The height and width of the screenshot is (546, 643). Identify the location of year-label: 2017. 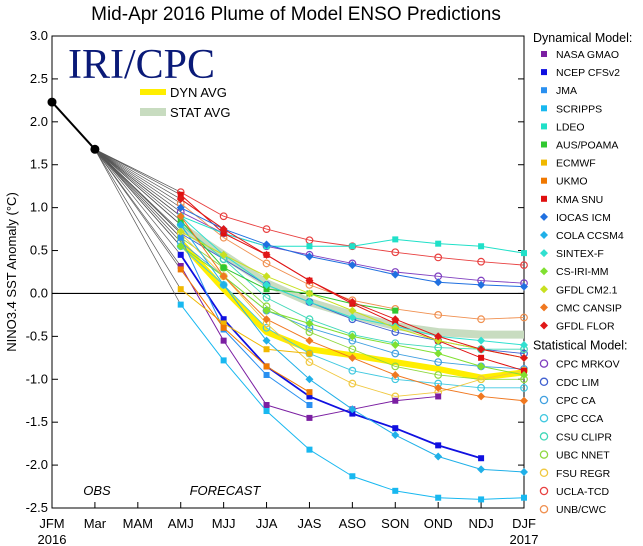
(524, 539).